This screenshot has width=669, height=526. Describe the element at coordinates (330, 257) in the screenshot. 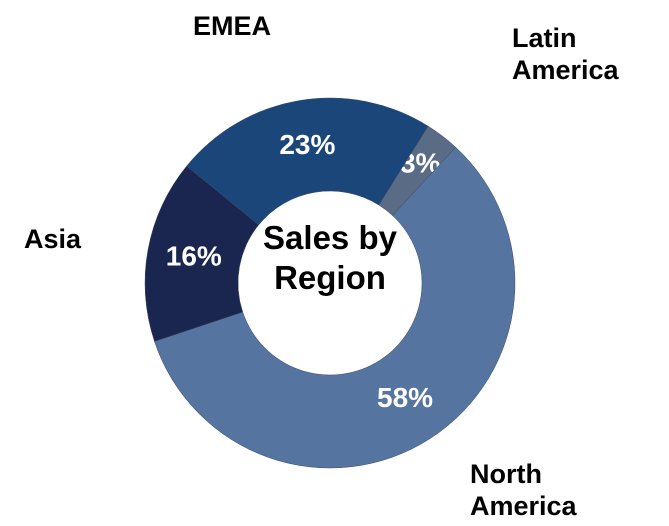

I see `chart-title: Sales by Region` at that location.